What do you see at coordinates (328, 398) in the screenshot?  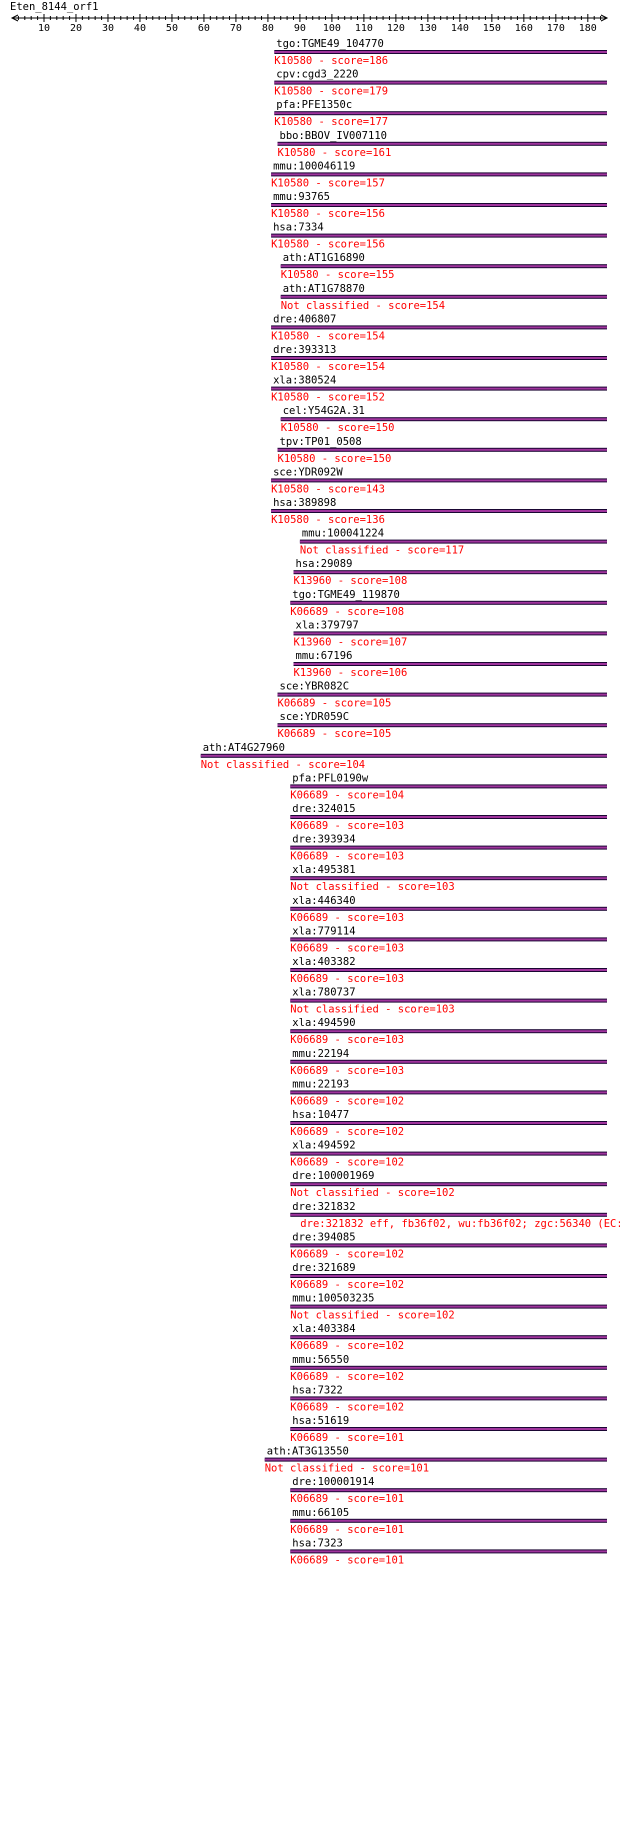 I see `hit-classification-label: K10580 - score=152` at bounding box center [328, 398].